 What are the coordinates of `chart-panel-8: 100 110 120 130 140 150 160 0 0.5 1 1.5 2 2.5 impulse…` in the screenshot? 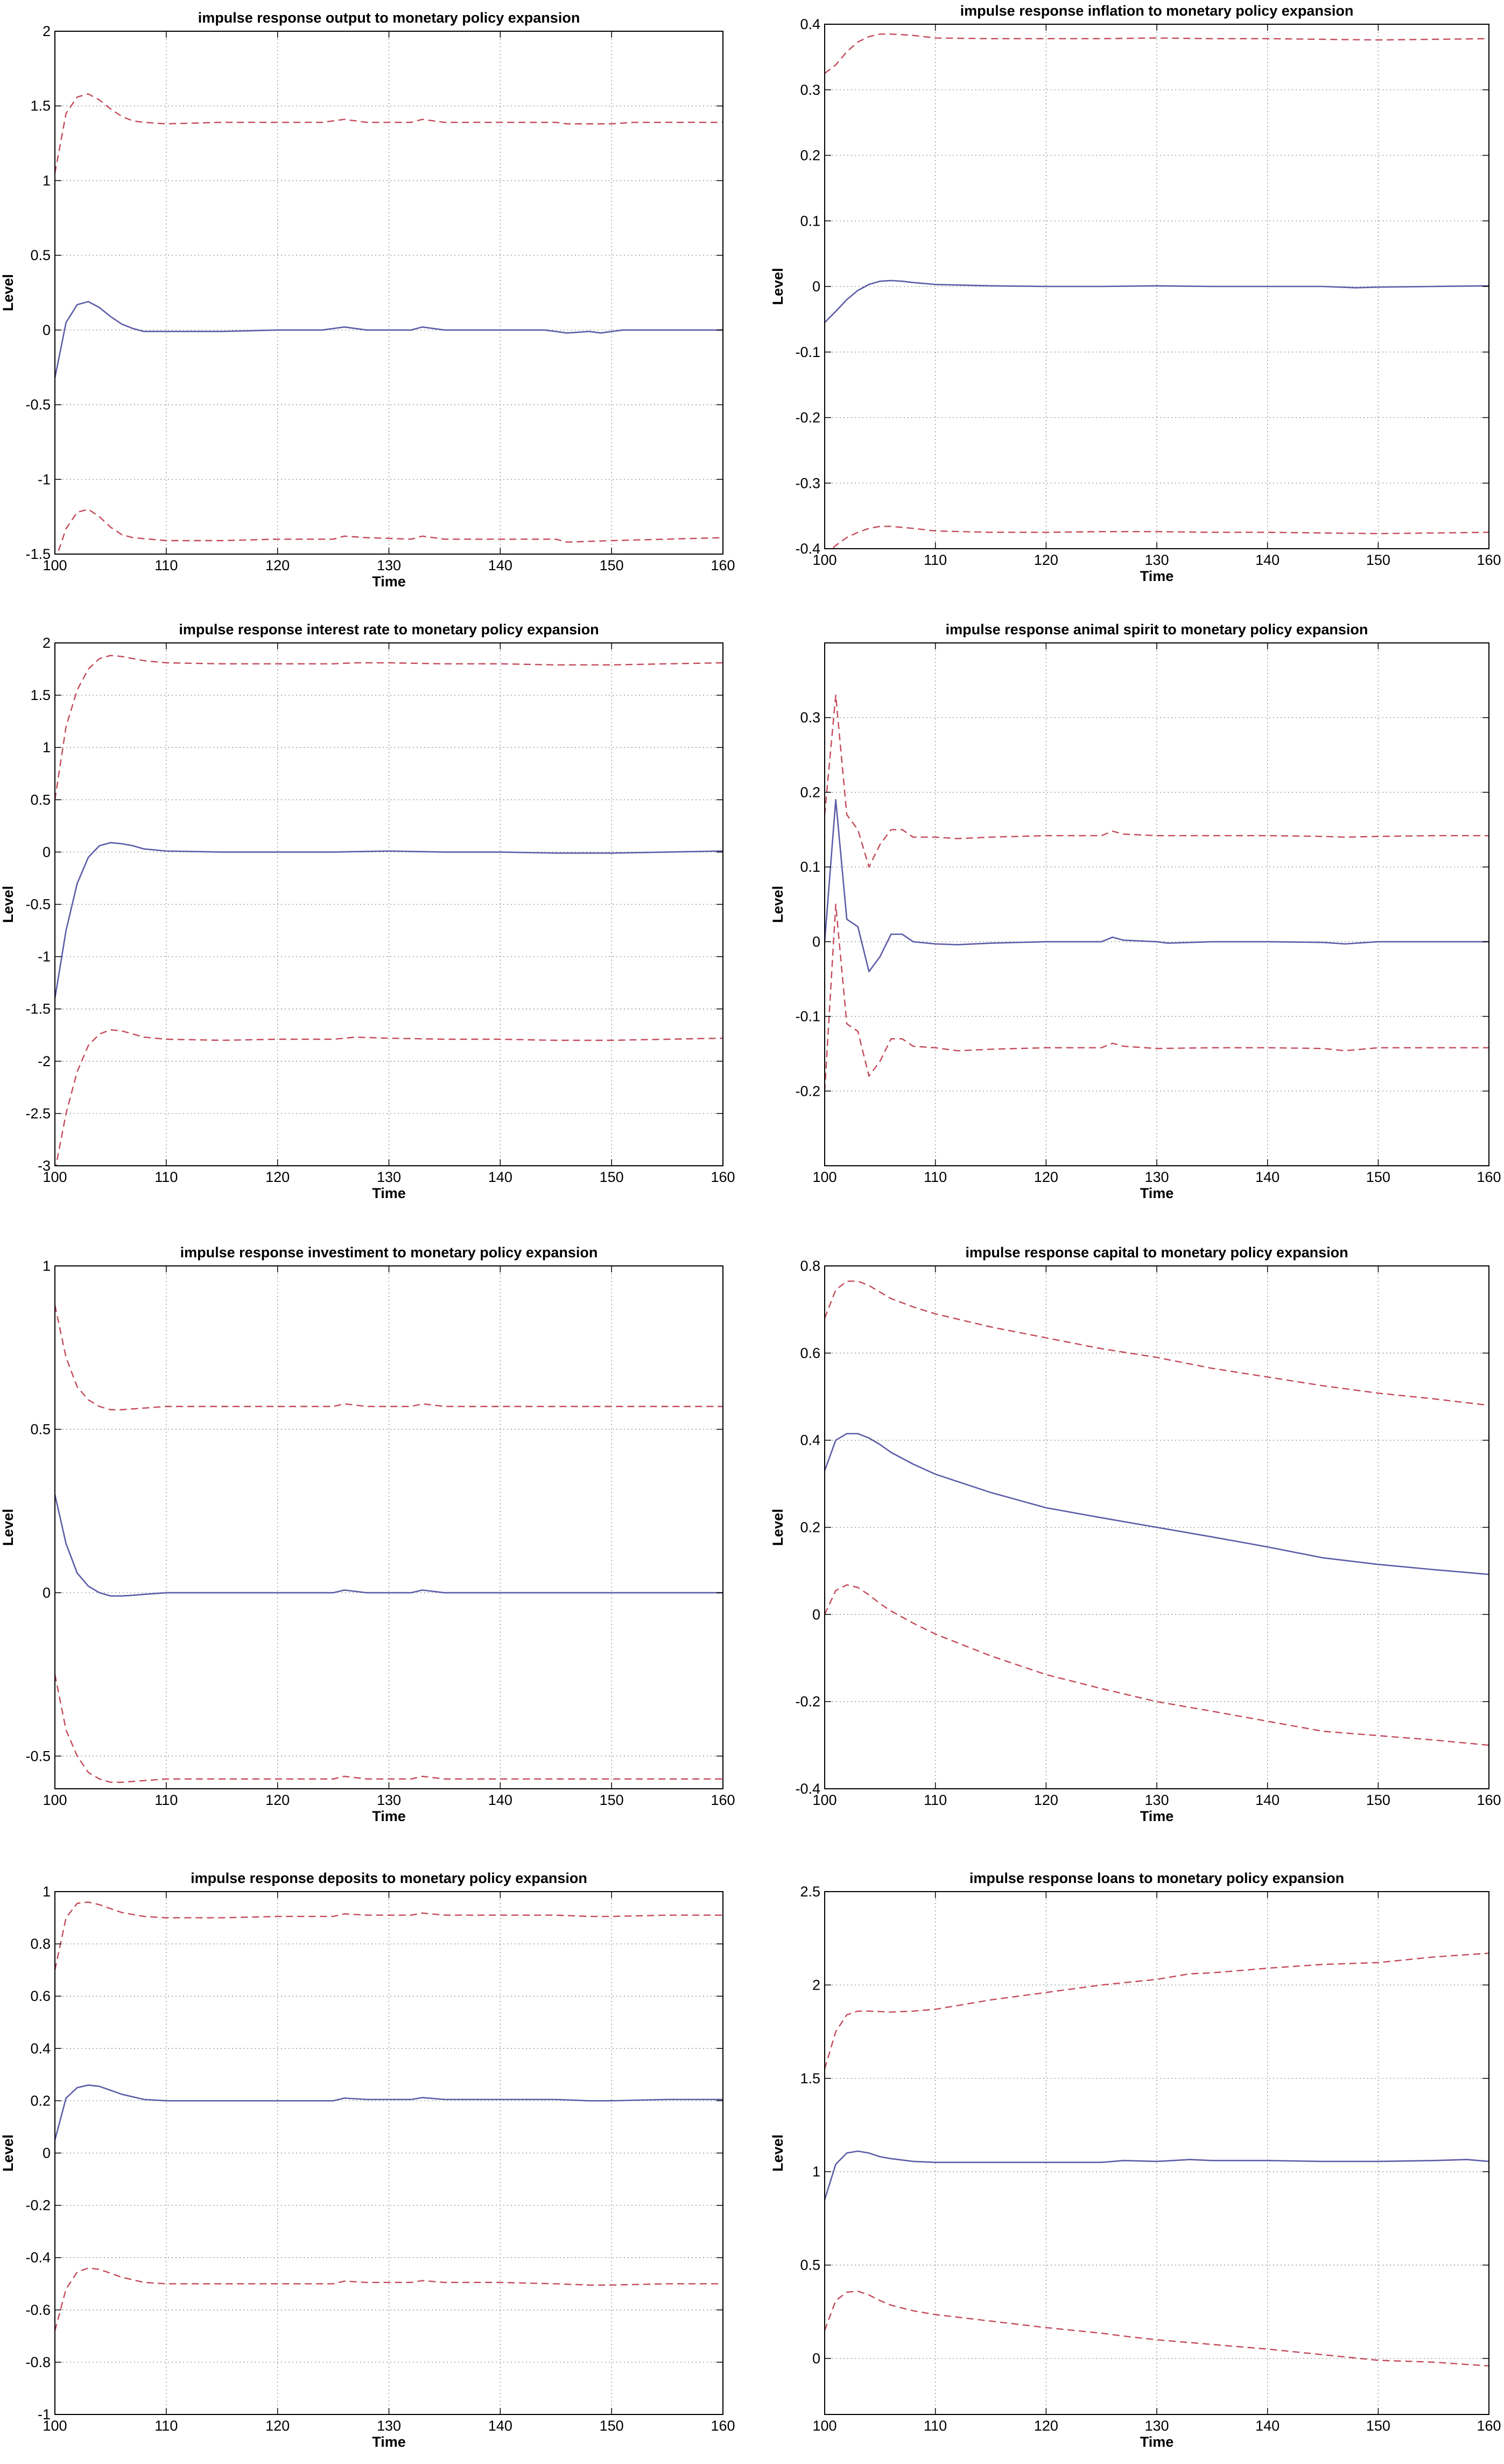 It's located at (1135, 2160).